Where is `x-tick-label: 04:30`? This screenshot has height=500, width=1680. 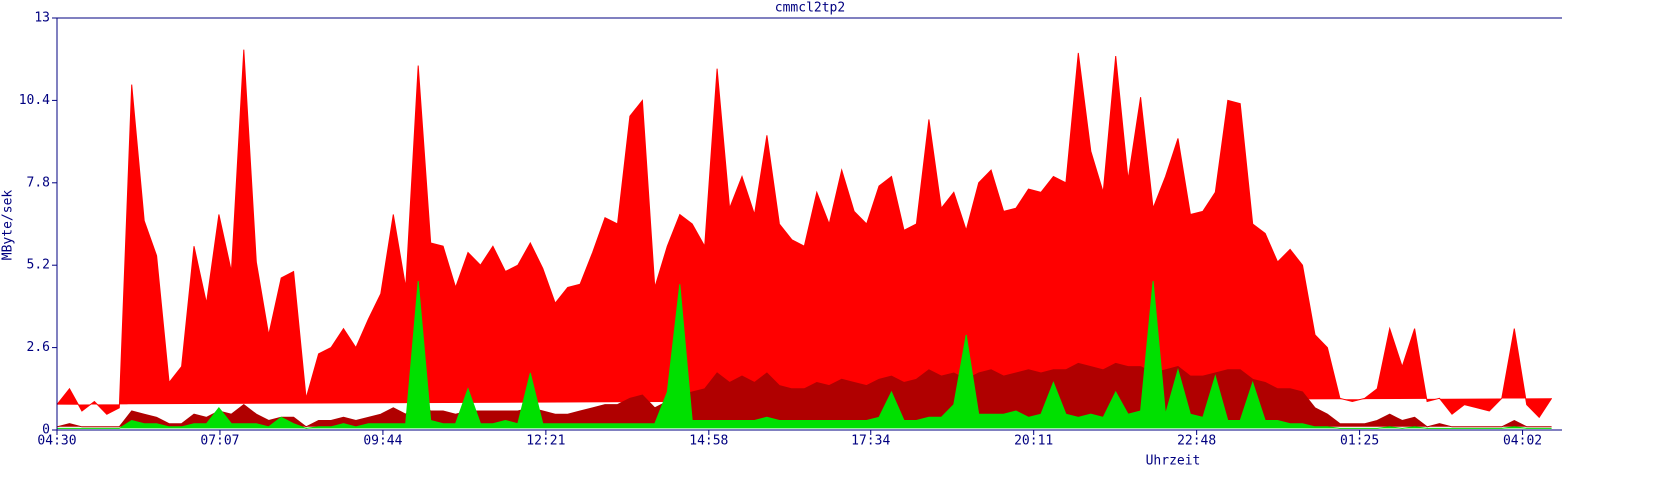 x-tick-label: 04:30 is located at coordinates (56, 441).